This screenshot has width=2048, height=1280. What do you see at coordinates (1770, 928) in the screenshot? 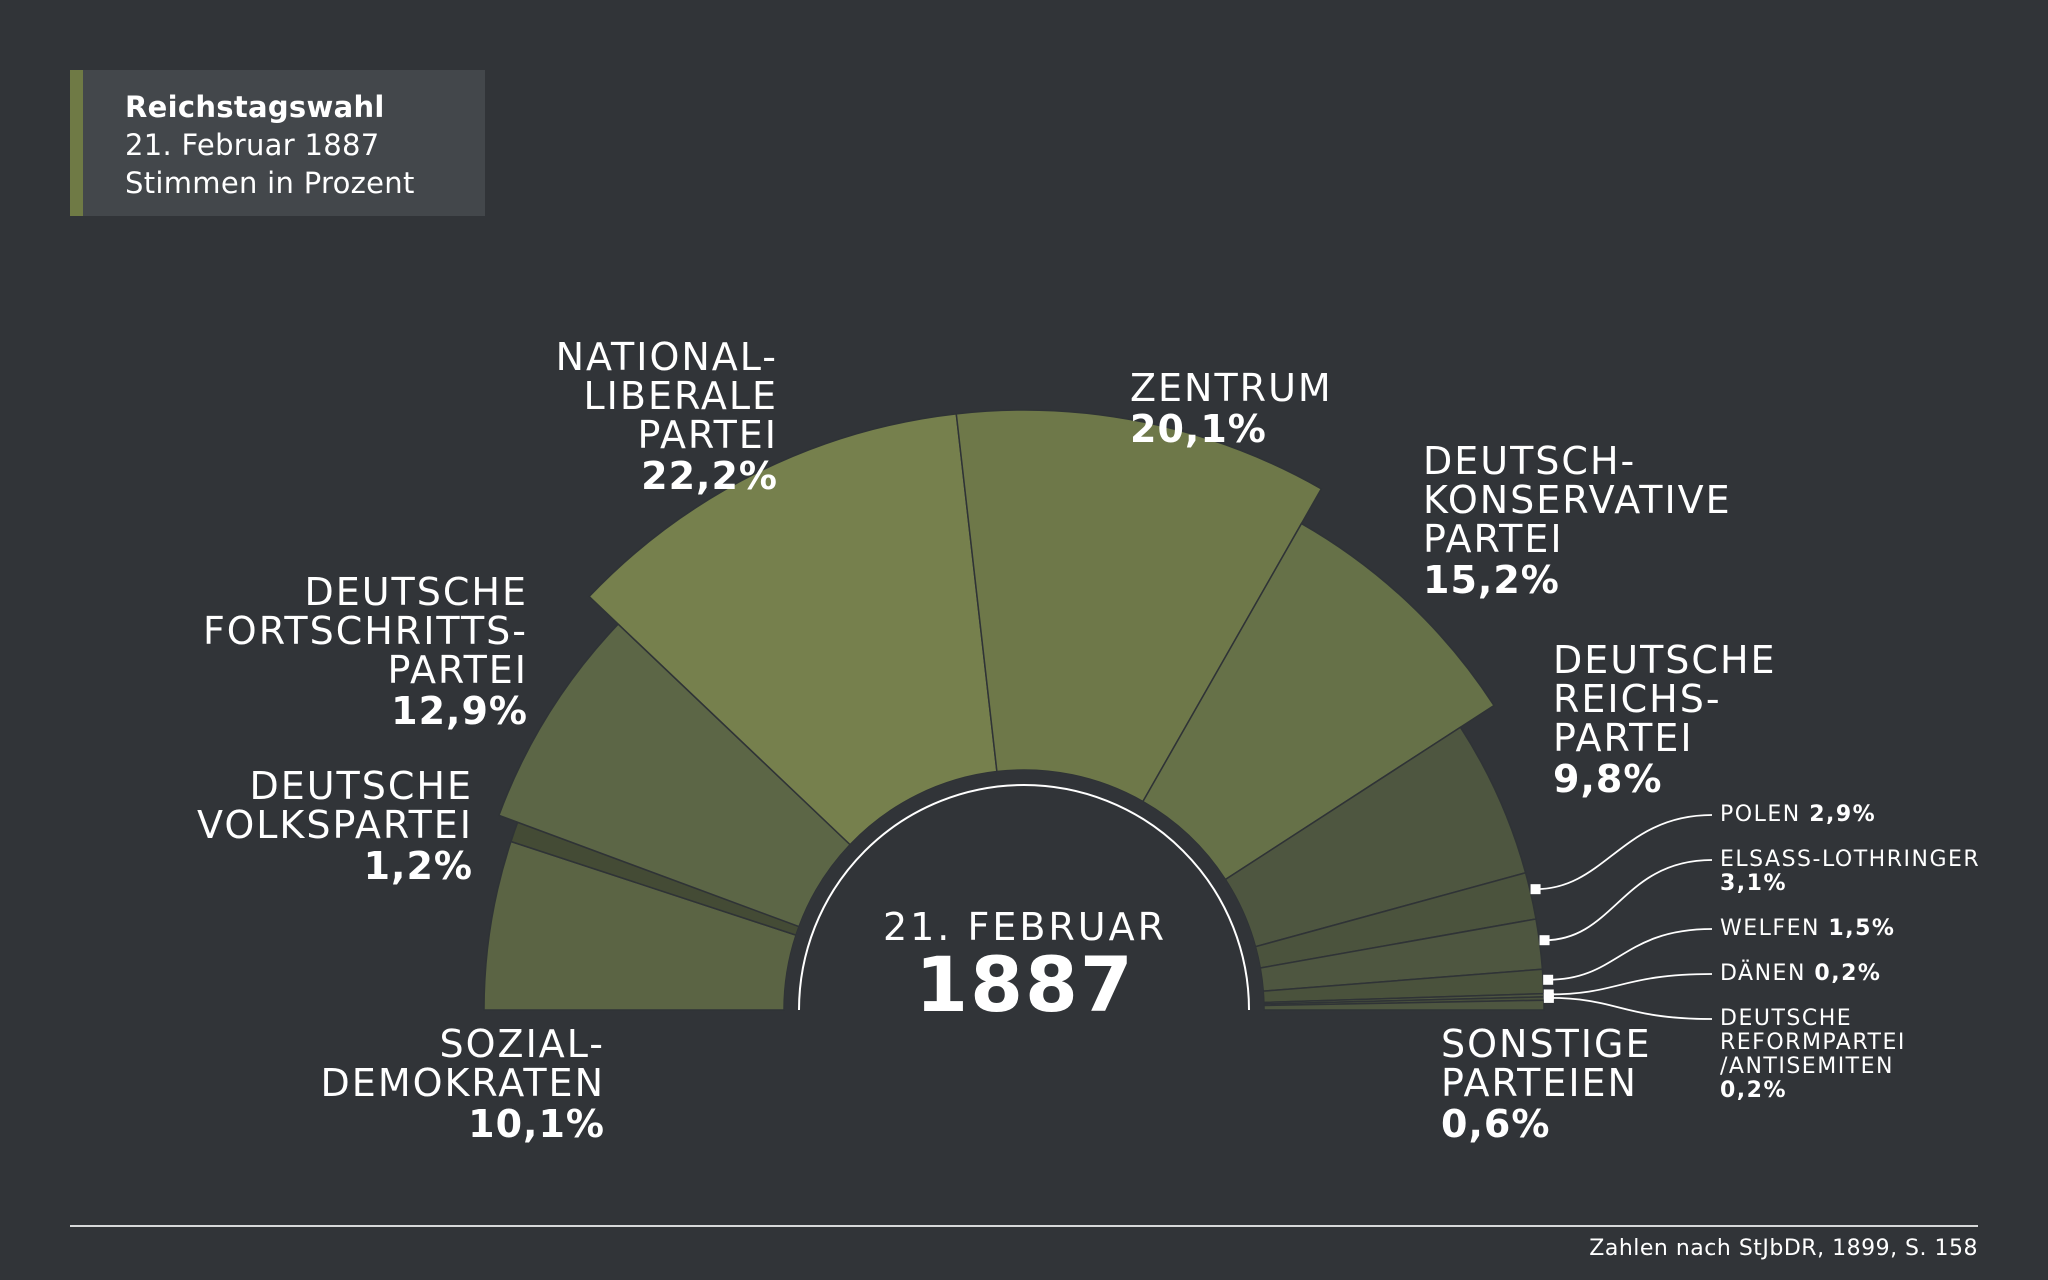
I see `label-welfen-name: WELFEN` at bounding box center [1770, 928].